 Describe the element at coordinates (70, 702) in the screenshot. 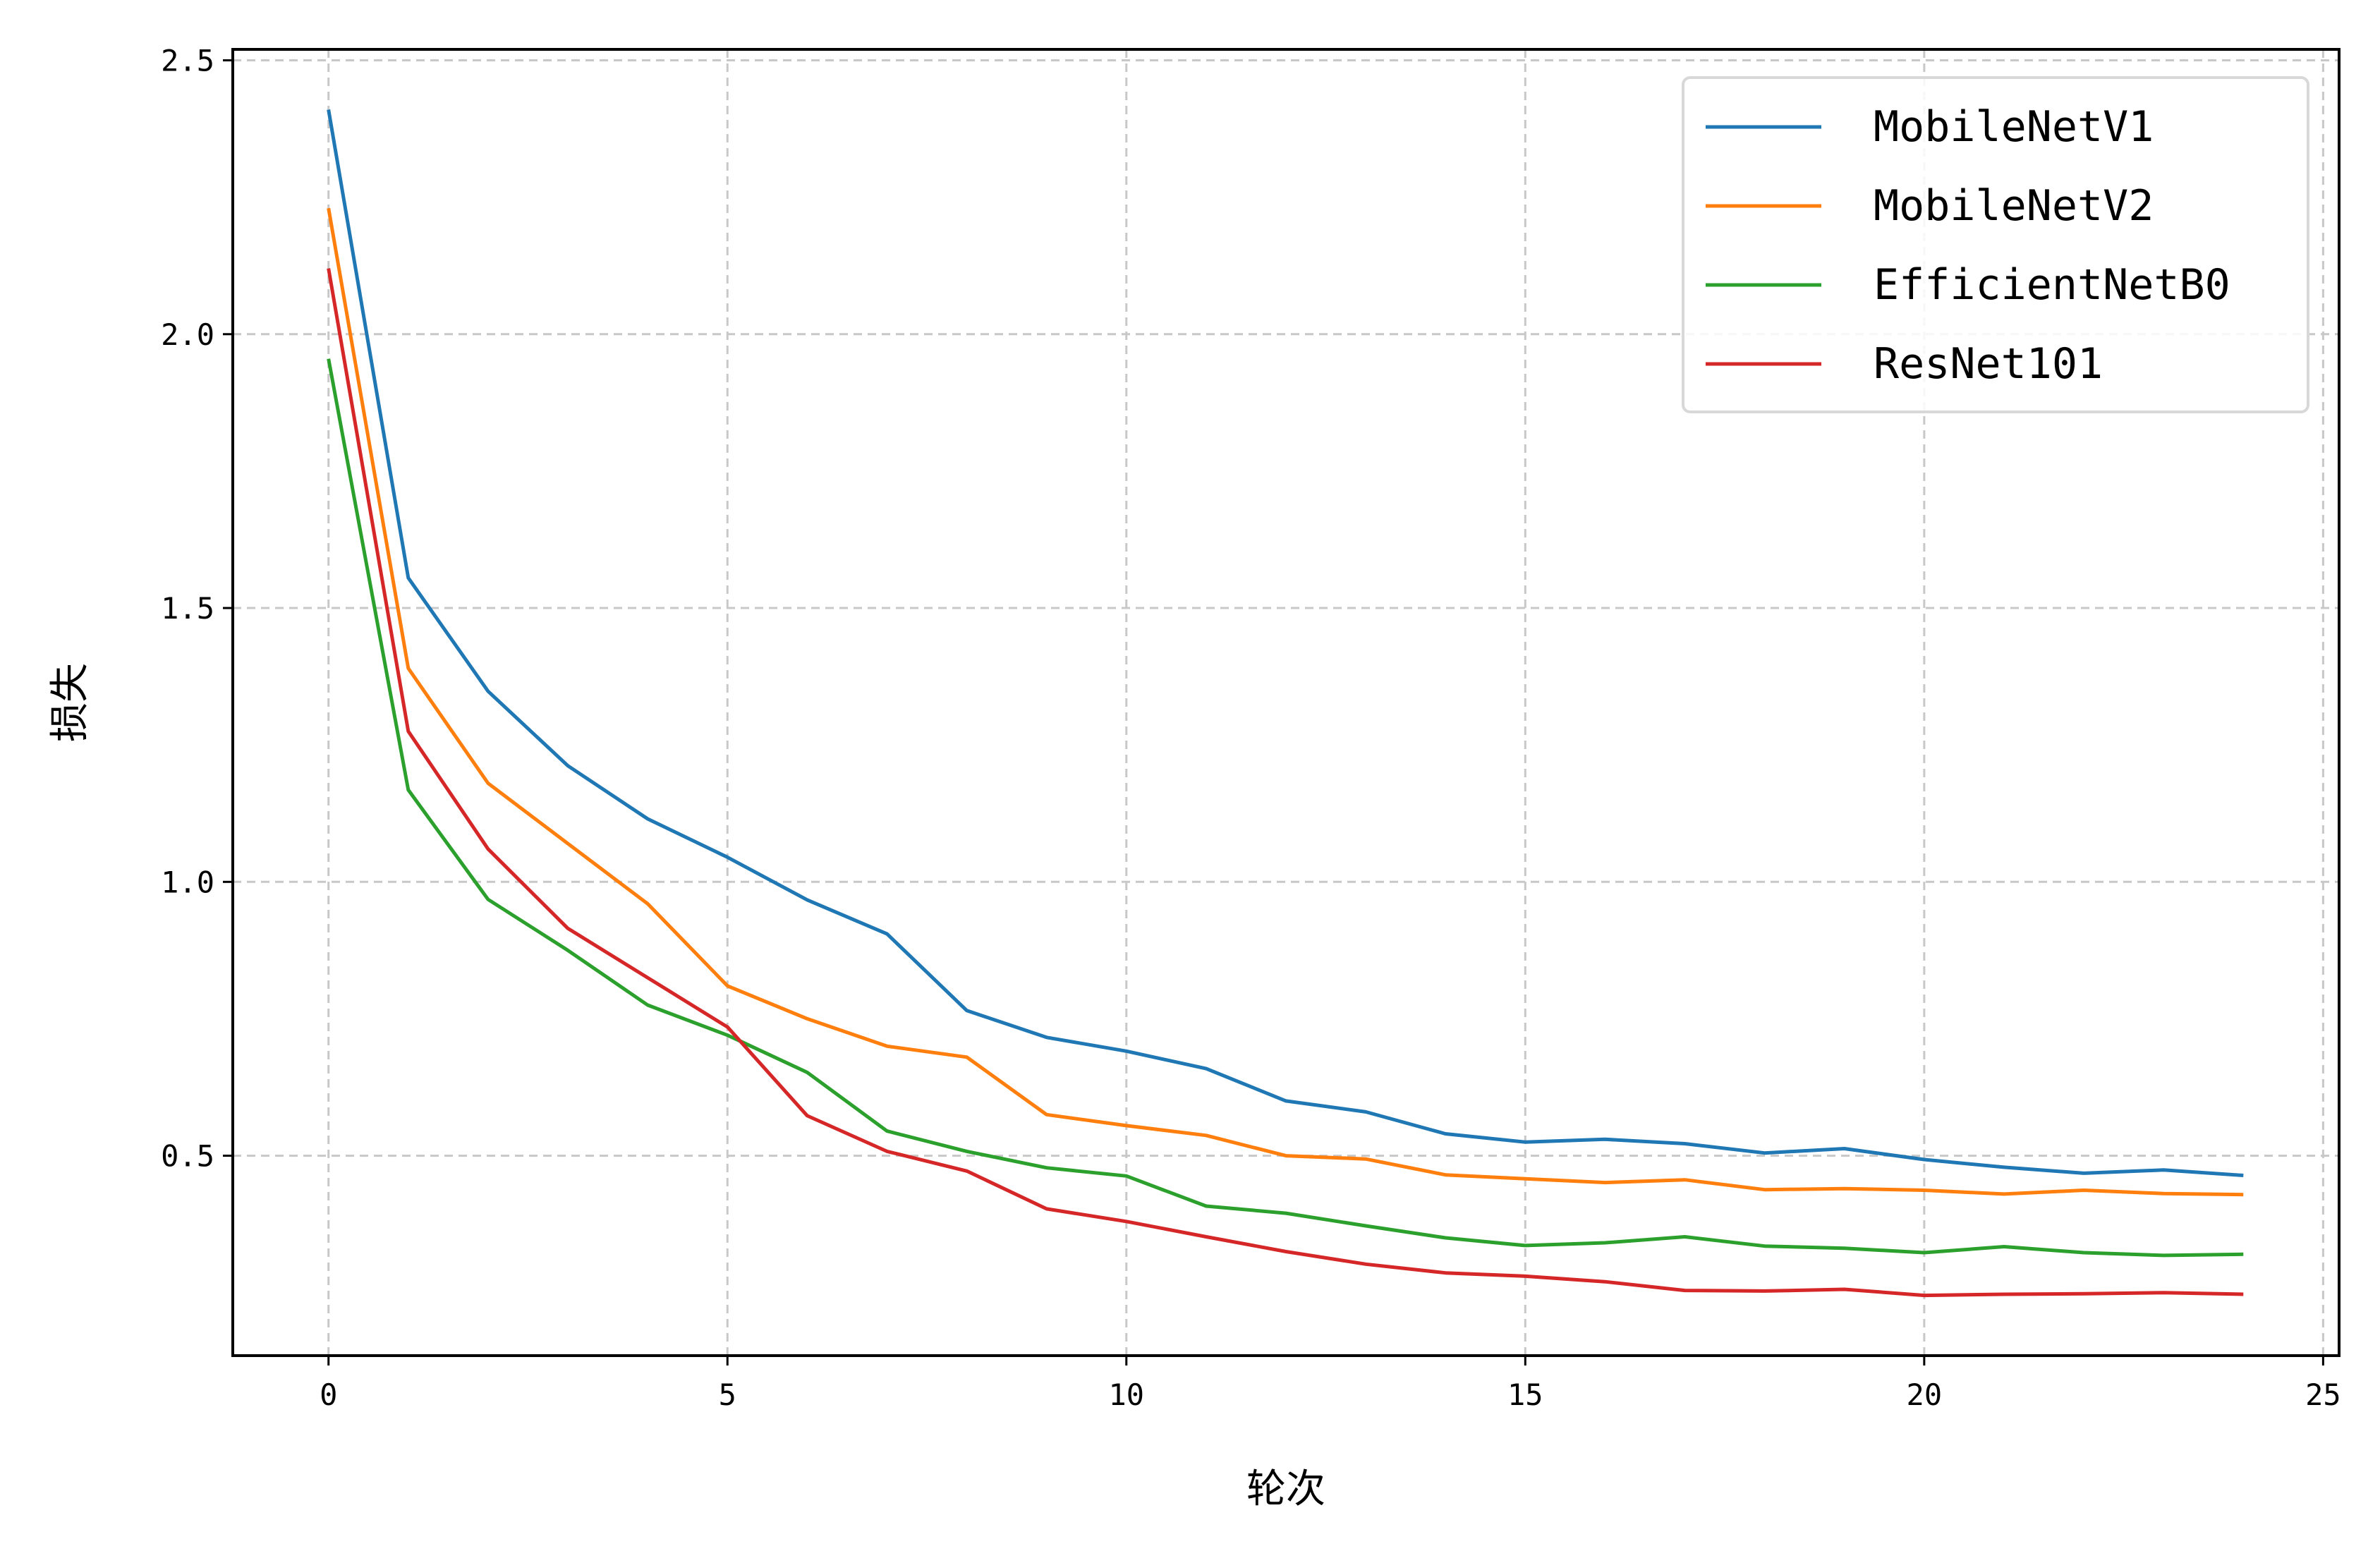

I see `y-axis-label: 损失` at that location.